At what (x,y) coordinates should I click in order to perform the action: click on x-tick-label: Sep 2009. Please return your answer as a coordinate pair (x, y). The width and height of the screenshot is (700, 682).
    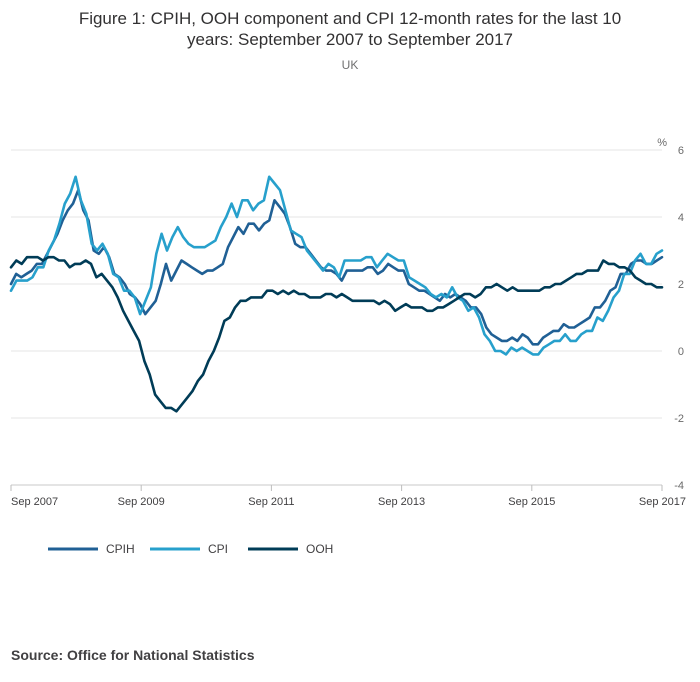
    Looking at the image, I should click on (141, 502).